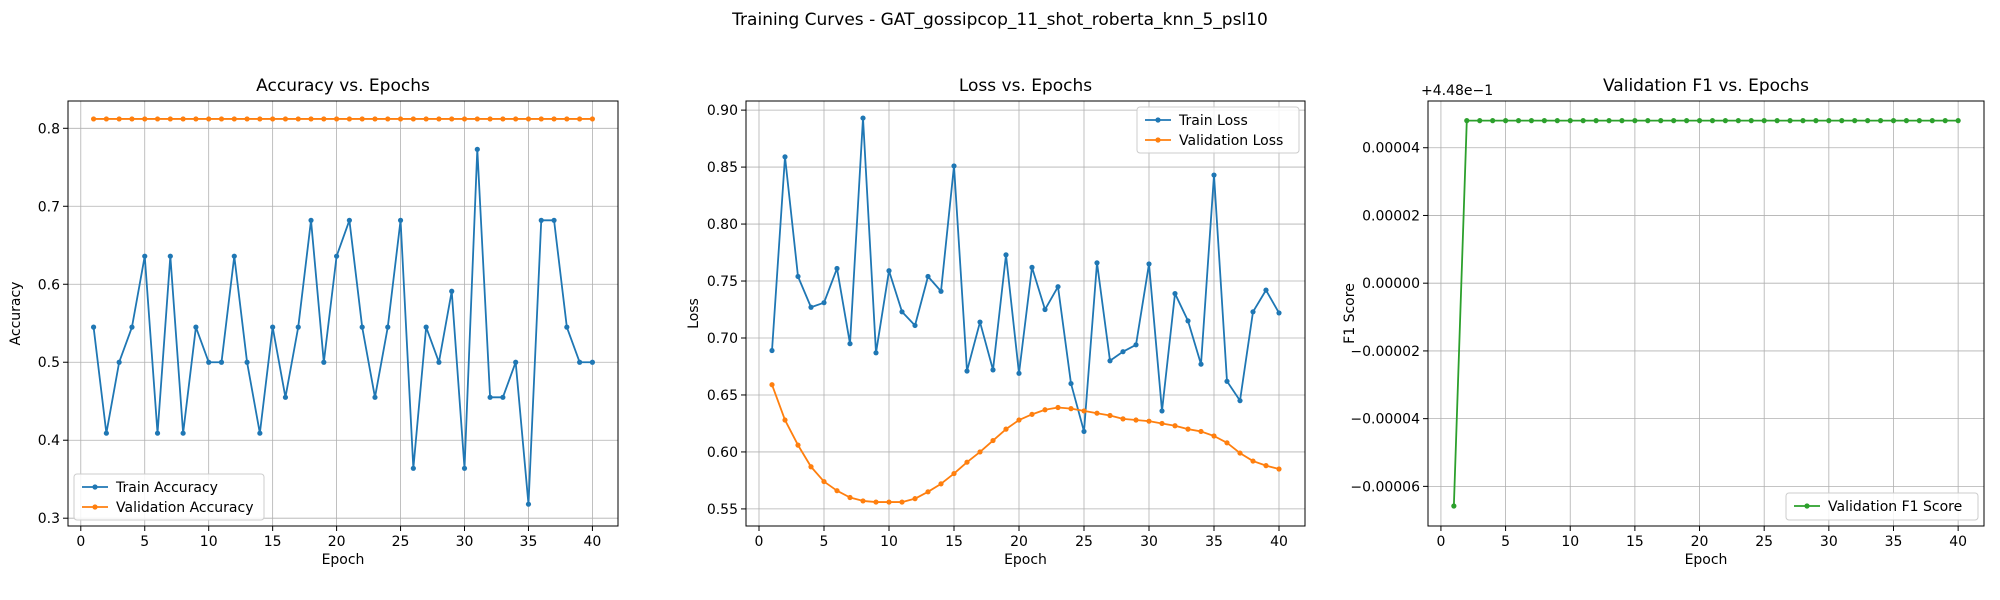  I want to click on x-tick-label: 25, so click(401, 542).